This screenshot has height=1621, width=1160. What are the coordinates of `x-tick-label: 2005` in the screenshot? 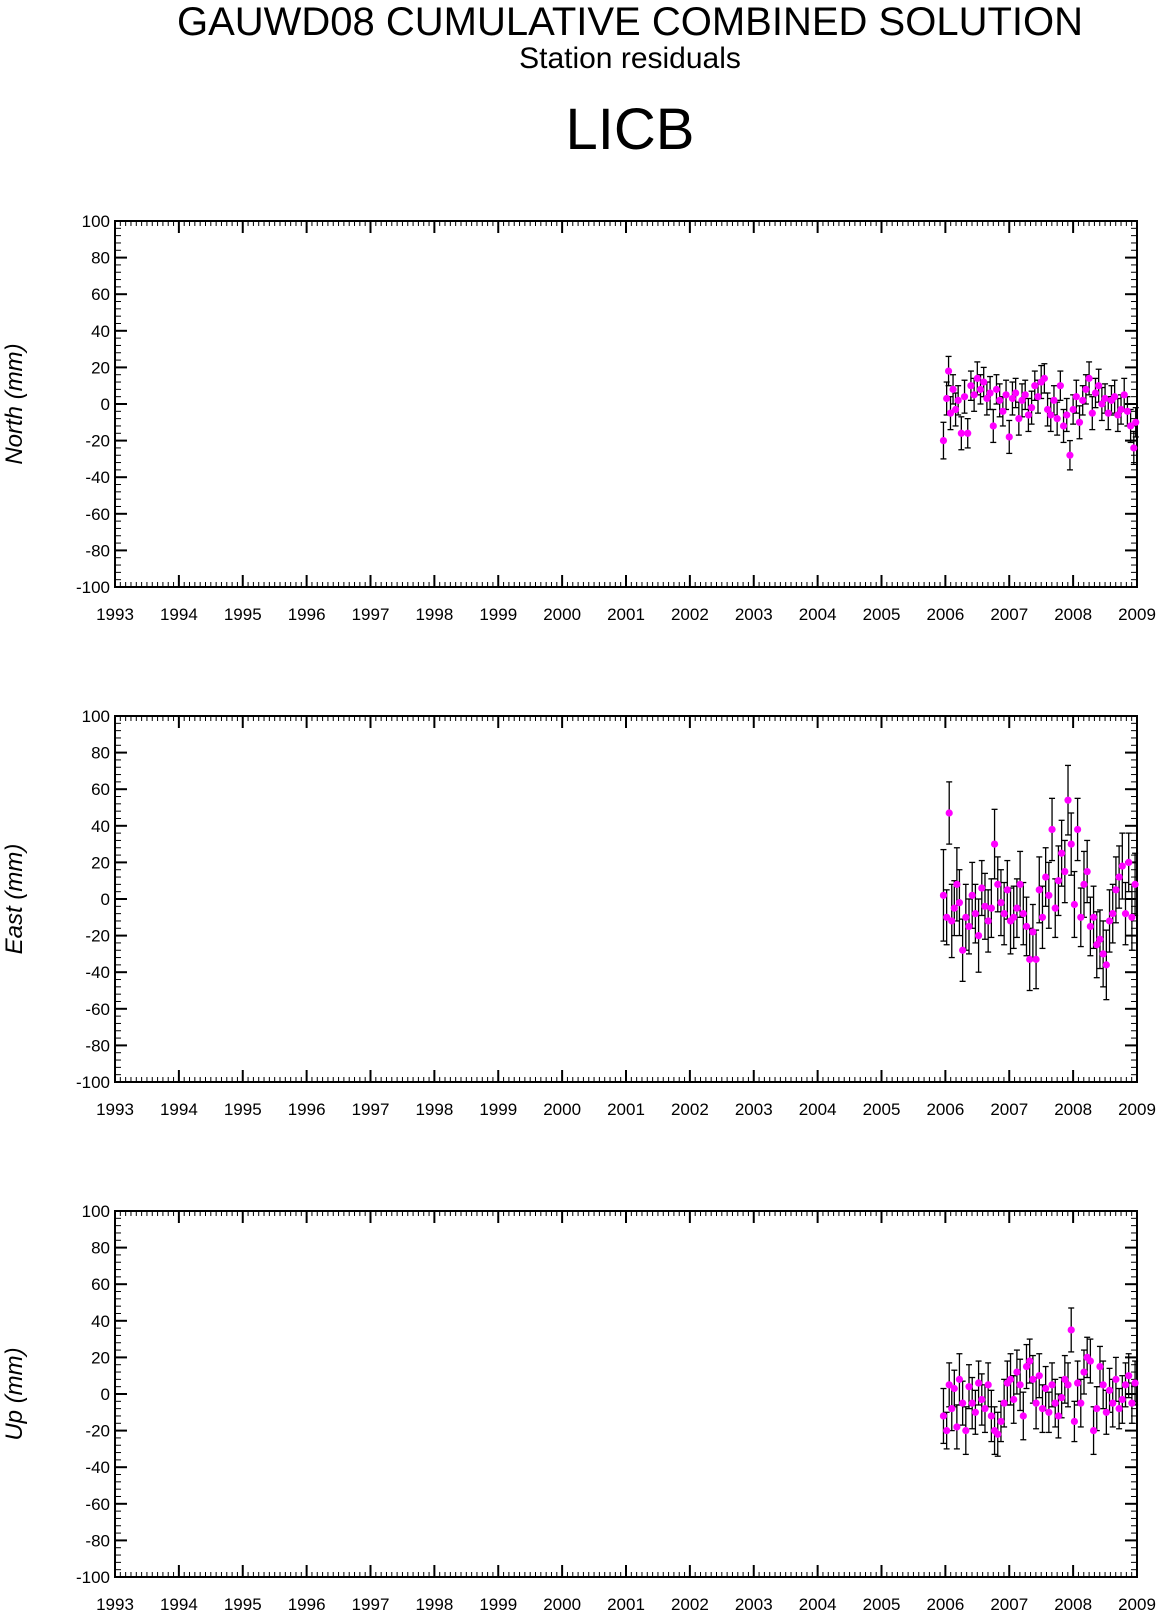 It's located at (882, 1604).